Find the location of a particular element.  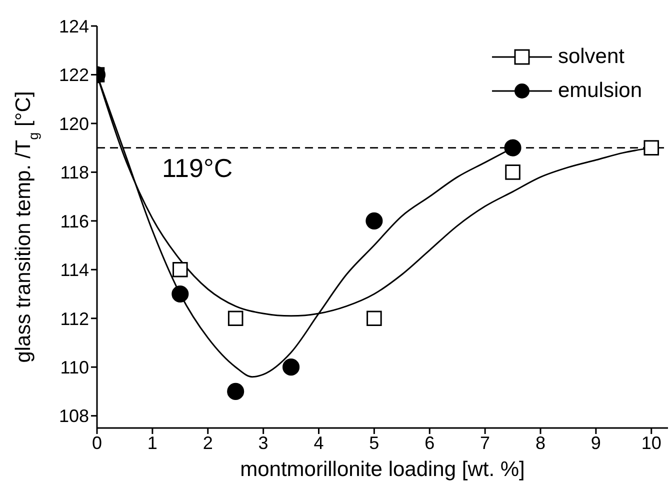

x-tick-label: 0 is located at coordinates (97, 442).